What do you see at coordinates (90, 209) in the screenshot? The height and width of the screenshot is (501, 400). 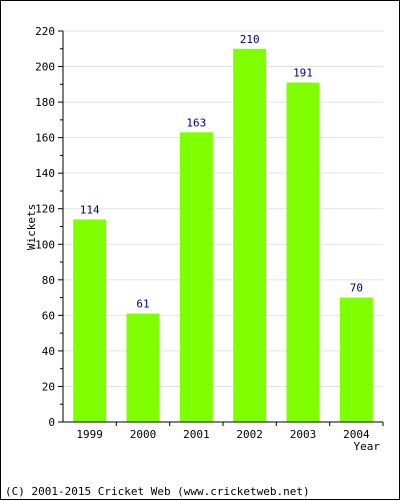 I see `value-label-1999: 114` at bounding box center [90, 209].